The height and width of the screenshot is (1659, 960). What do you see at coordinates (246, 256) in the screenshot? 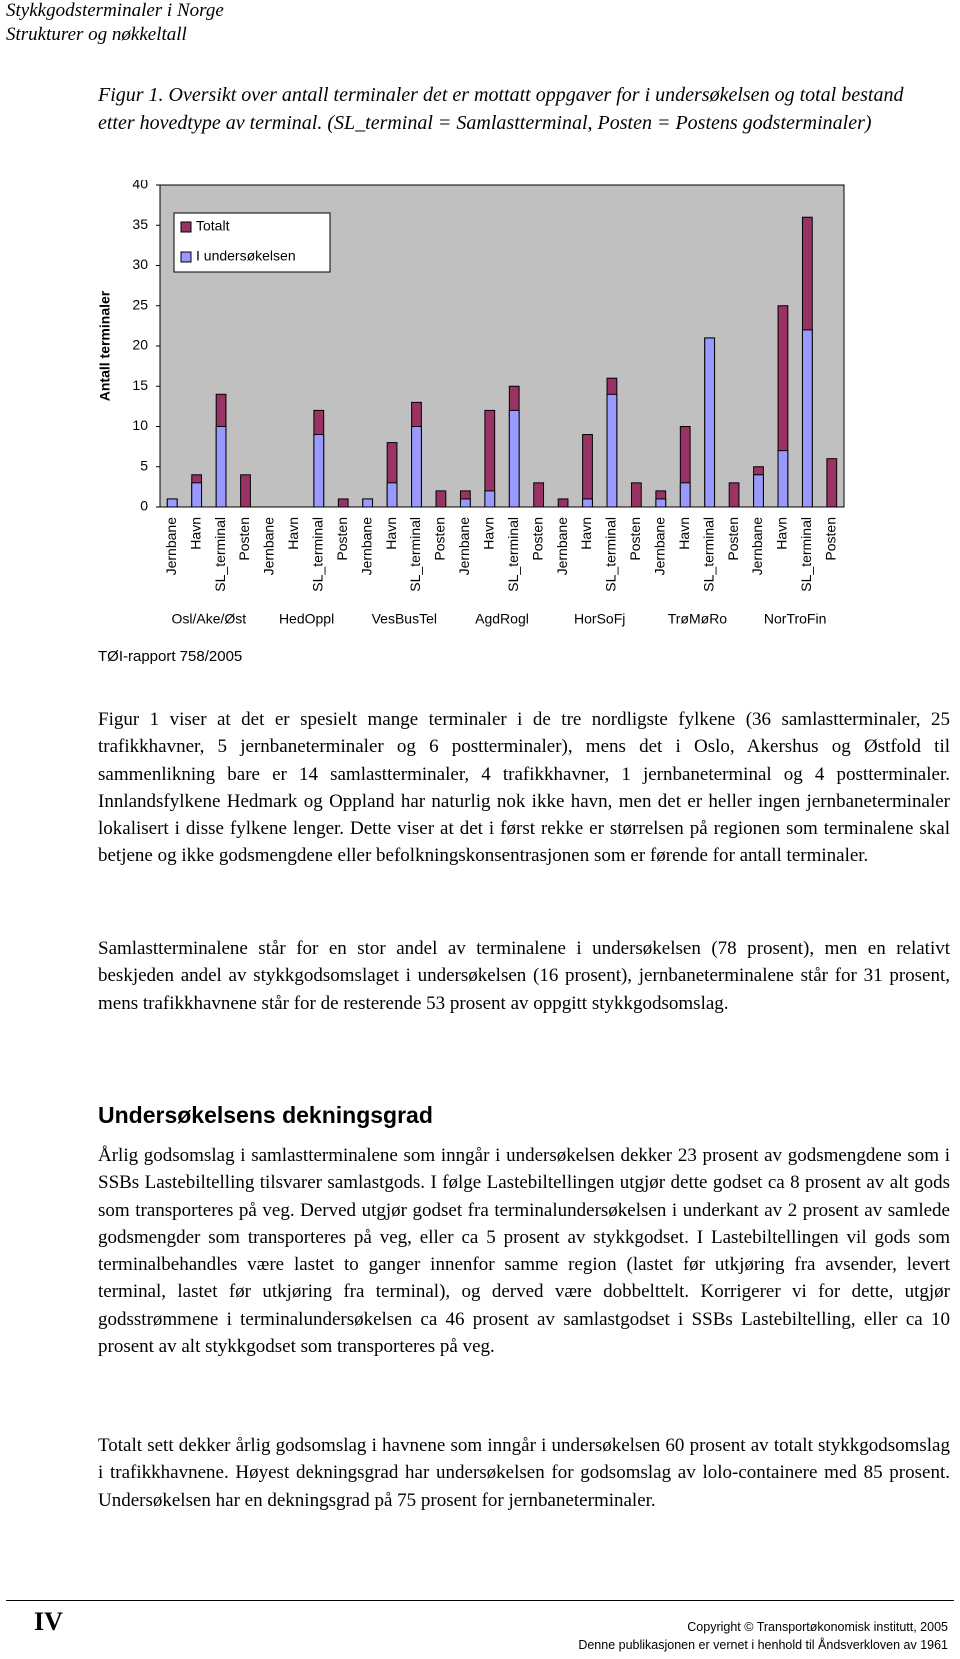
I see `legend-label: I undersøkelsen` at bounding box center [246, 256].